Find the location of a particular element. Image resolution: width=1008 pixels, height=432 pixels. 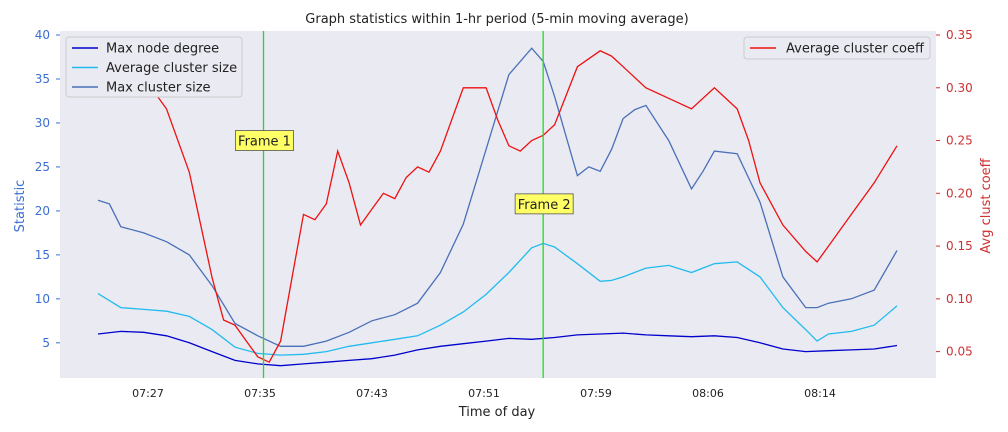

x-tick-label: 07:59 is located at coordinates (596, 393).